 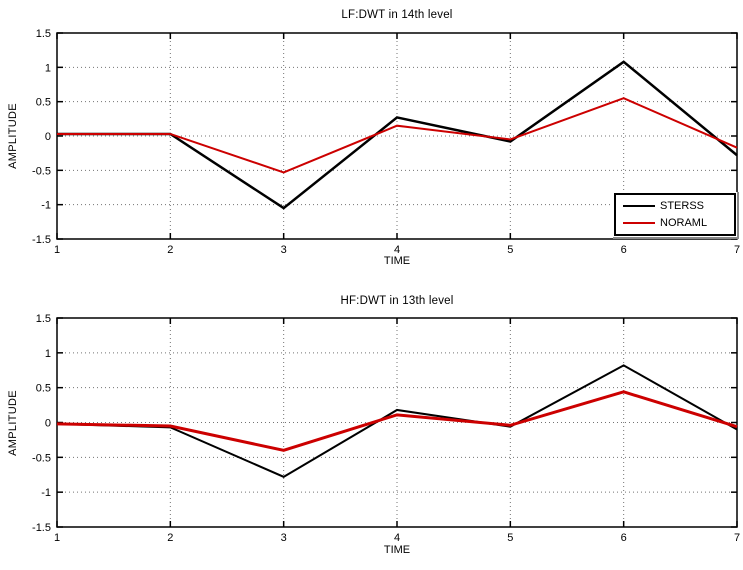 What do you see at coordinates (397, 261) in the screenshot?
I see `lf-x-axis-label: TIME` at bounding box center [397, 261].